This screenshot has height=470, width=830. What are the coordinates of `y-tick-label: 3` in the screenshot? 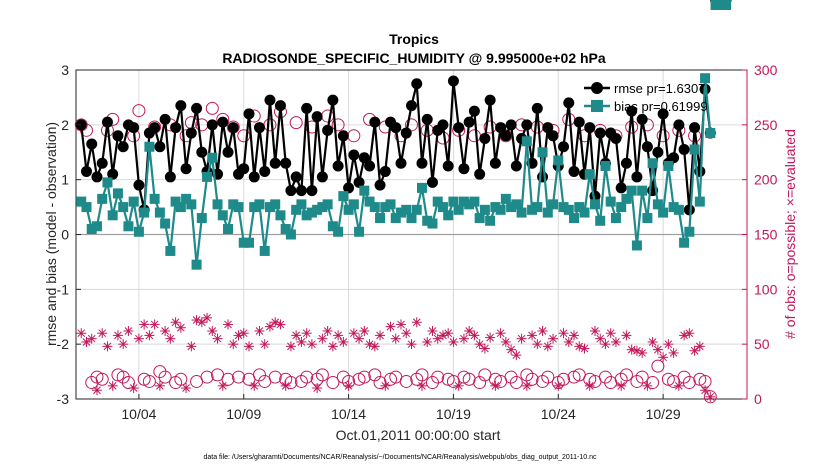 It's located at (65, 70).